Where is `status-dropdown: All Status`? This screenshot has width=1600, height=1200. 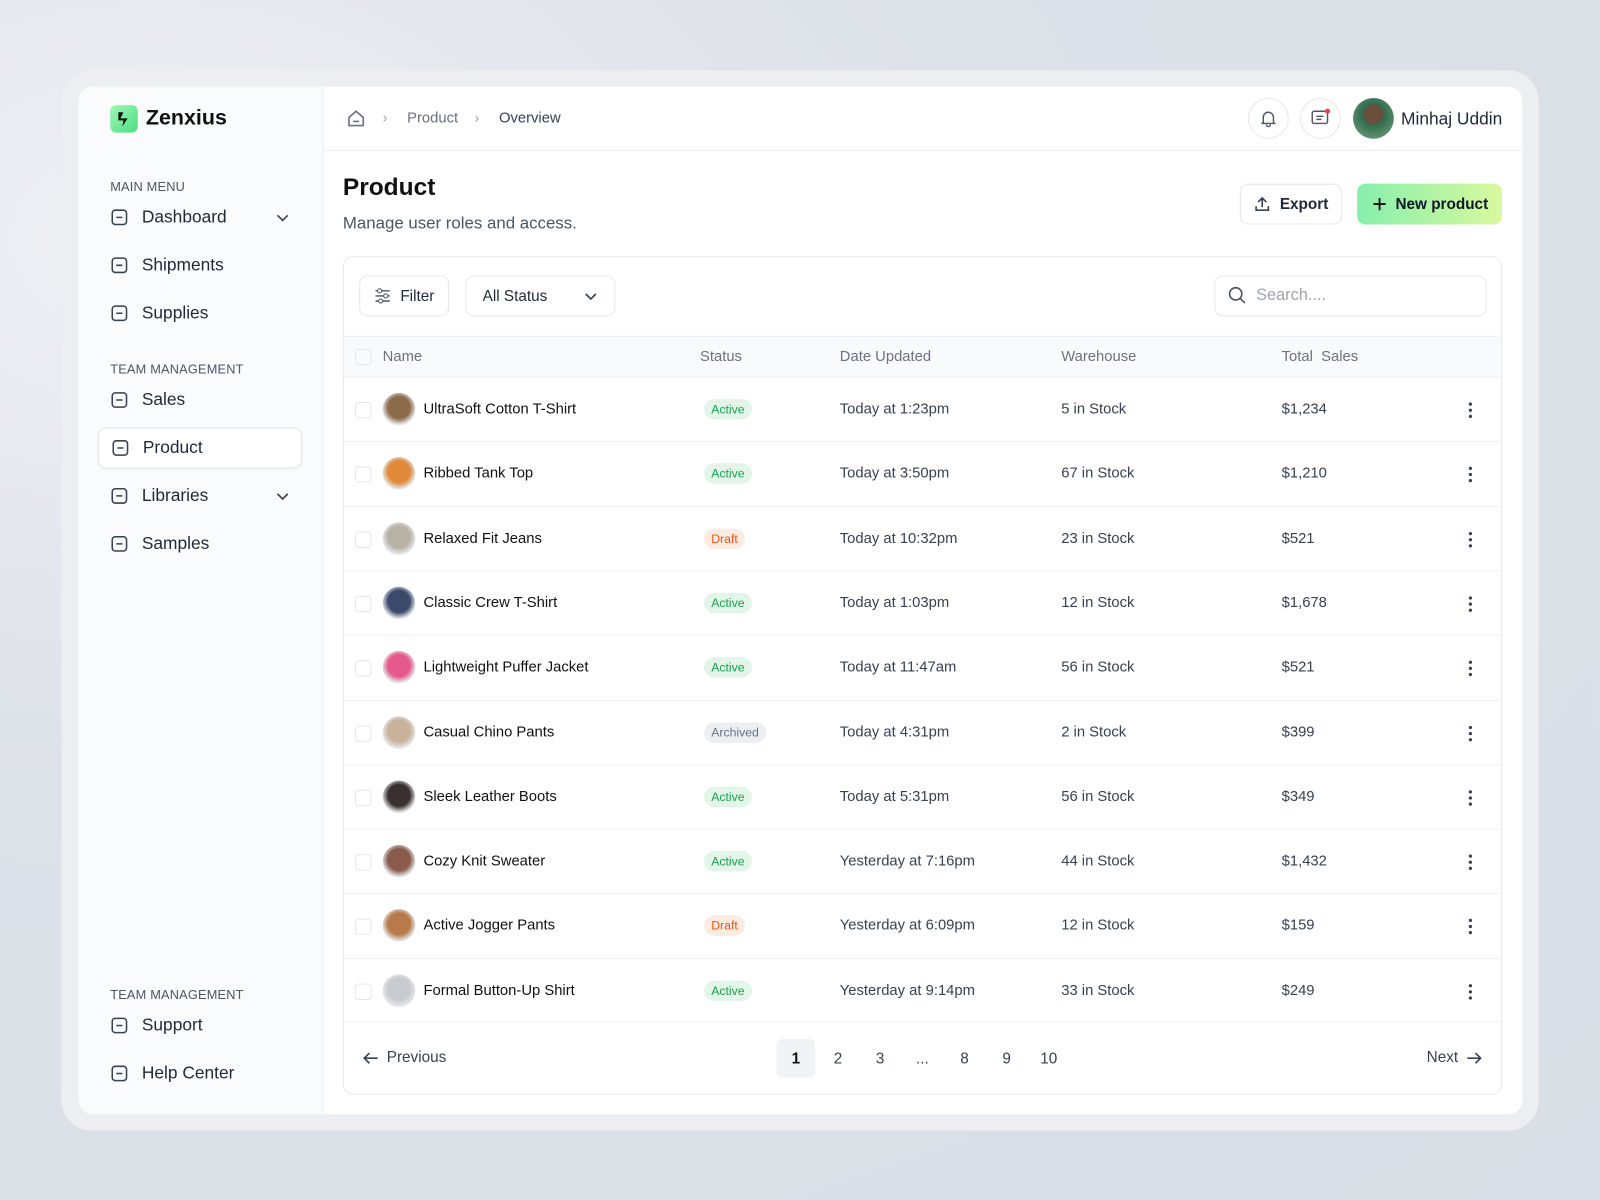
status-dropdown: All Status is located at coordinates (540, 296).